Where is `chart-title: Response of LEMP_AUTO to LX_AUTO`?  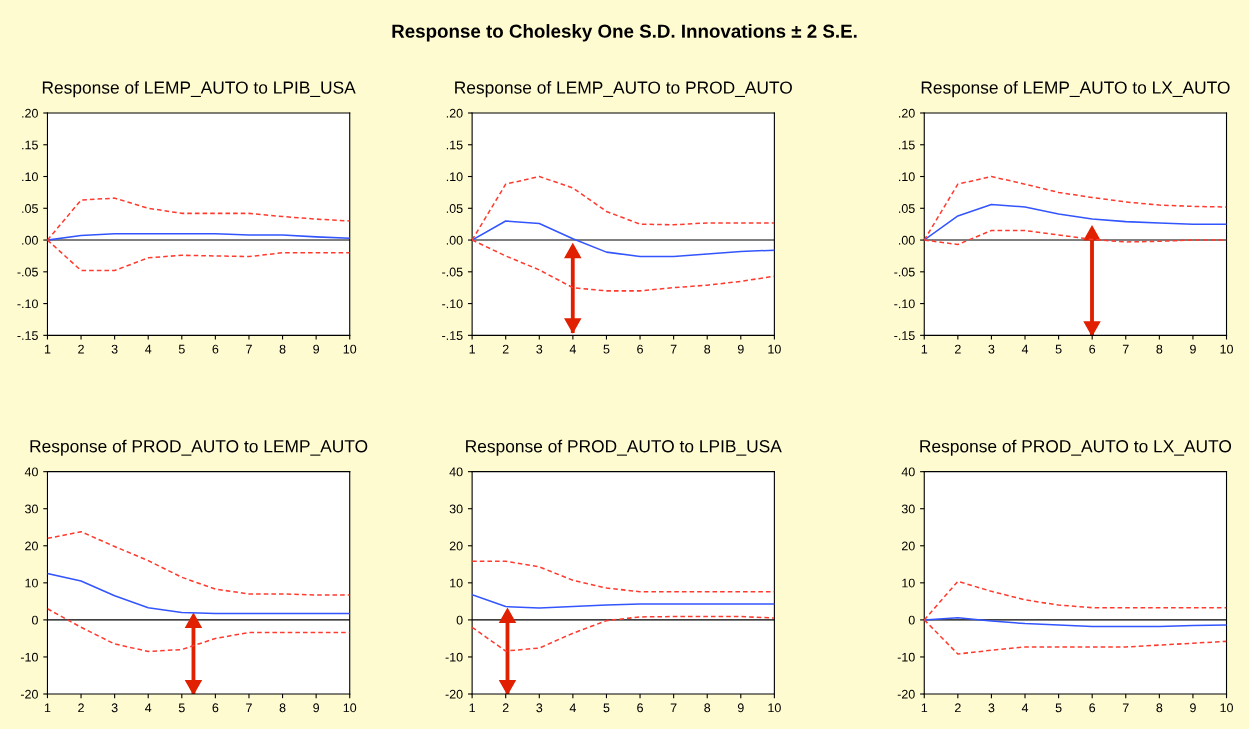
chart-title: Response of LEMP_AUTO to LX_AUTO is located at coordinates (1075, 89).